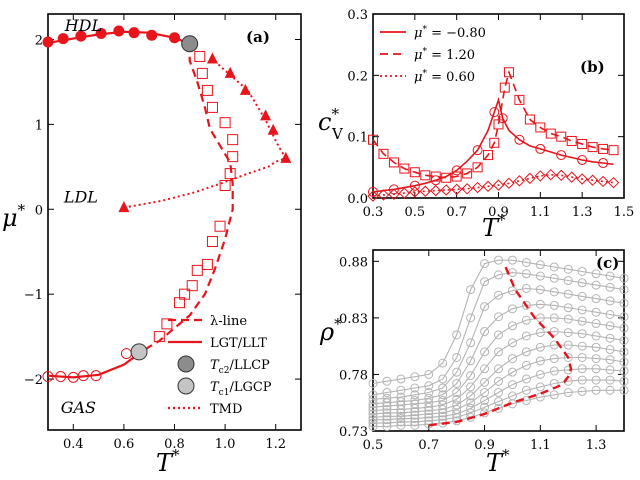 The image size is (640, 480). Describe the element at coordinates (373, 212) in the screenshot. I see `panel-b-xtick-label: 0.3` at that location.